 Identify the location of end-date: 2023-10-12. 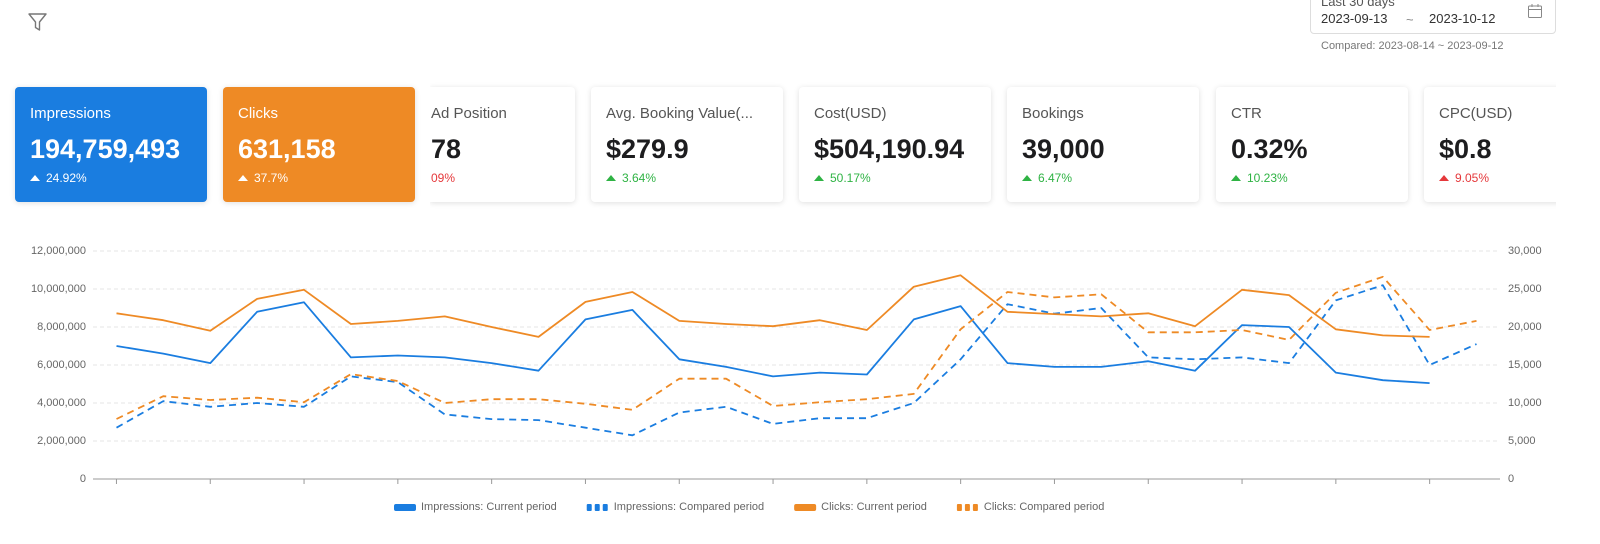
(1462, 18).